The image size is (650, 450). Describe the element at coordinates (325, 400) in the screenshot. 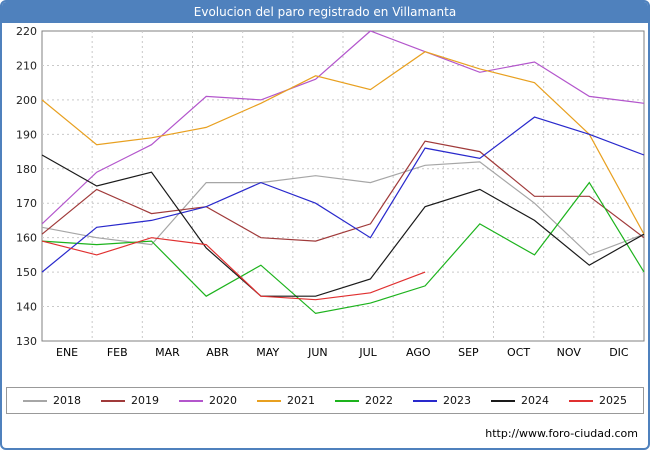

I see `legend: 2018 2019 2020 2021 2022 2023 2024 2025` at that location.